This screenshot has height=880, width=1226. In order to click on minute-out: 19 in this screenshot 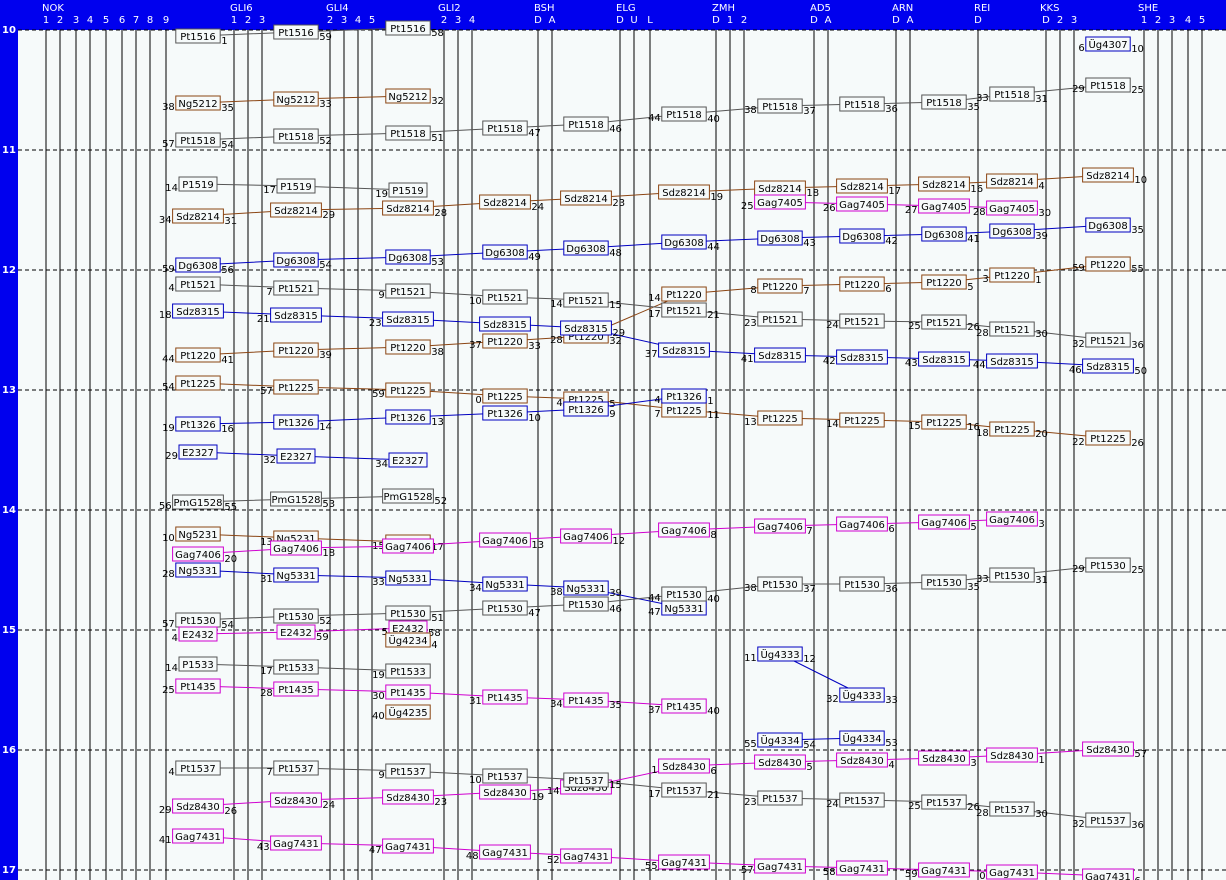, I will do `click(537, 797)`.